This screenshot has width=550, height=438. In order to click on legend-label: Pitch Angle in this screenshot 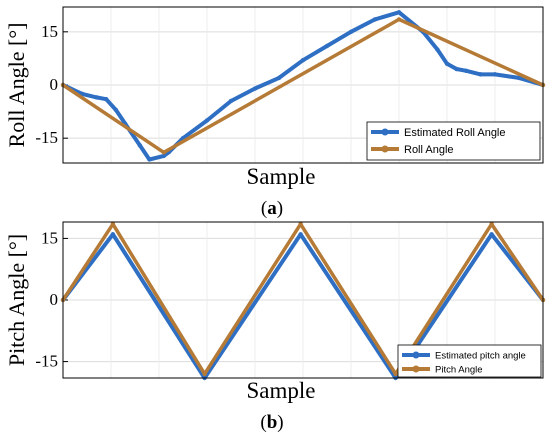, I will do `click(459, 370)`.